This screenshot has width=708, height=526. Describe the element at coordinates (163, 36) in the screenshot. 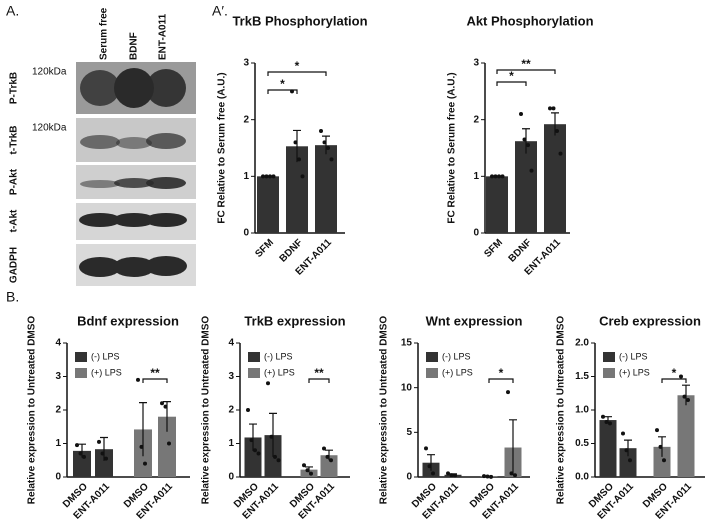

I see `blot-column: ENT-A011` at that location.